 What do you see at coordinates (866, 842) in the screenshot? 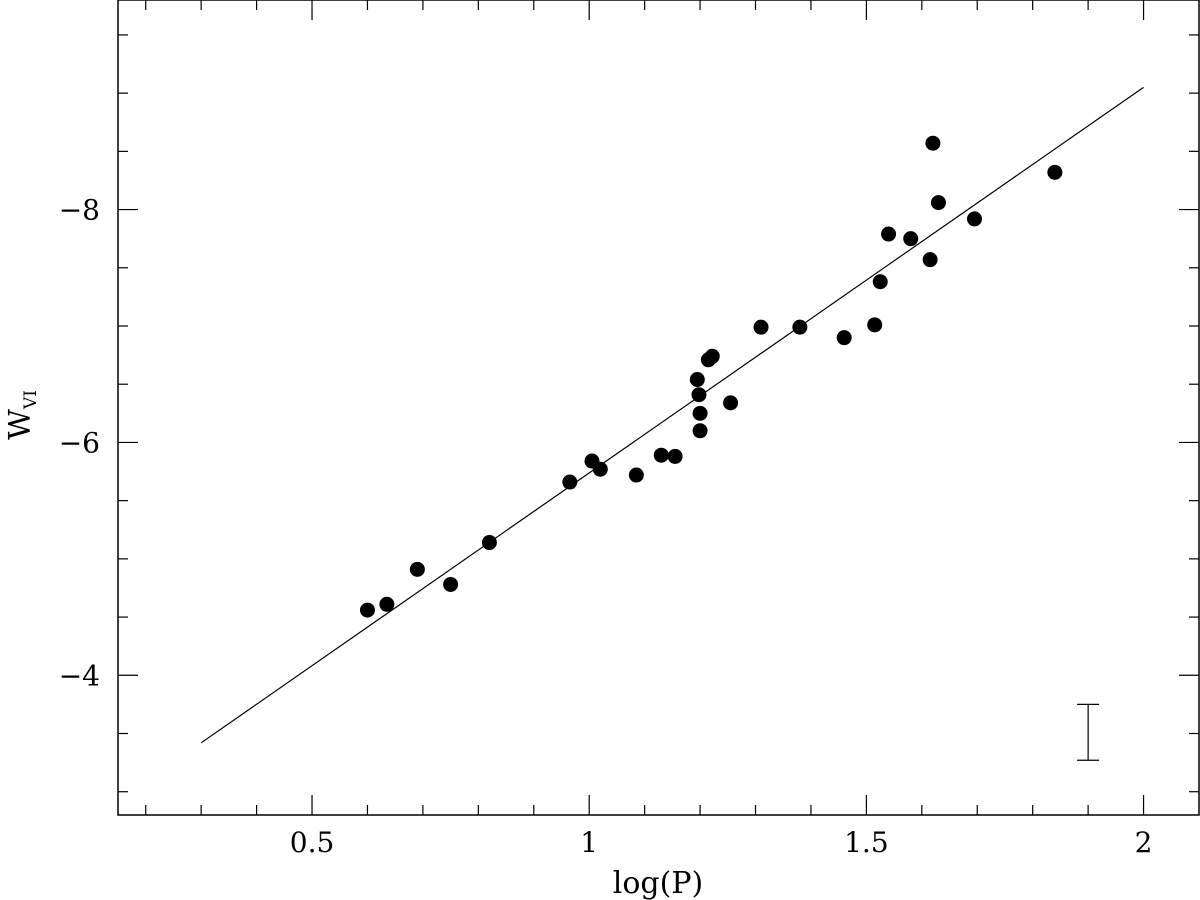
I see `x-tick-label: 1.5` at bounding box center [866, 842].